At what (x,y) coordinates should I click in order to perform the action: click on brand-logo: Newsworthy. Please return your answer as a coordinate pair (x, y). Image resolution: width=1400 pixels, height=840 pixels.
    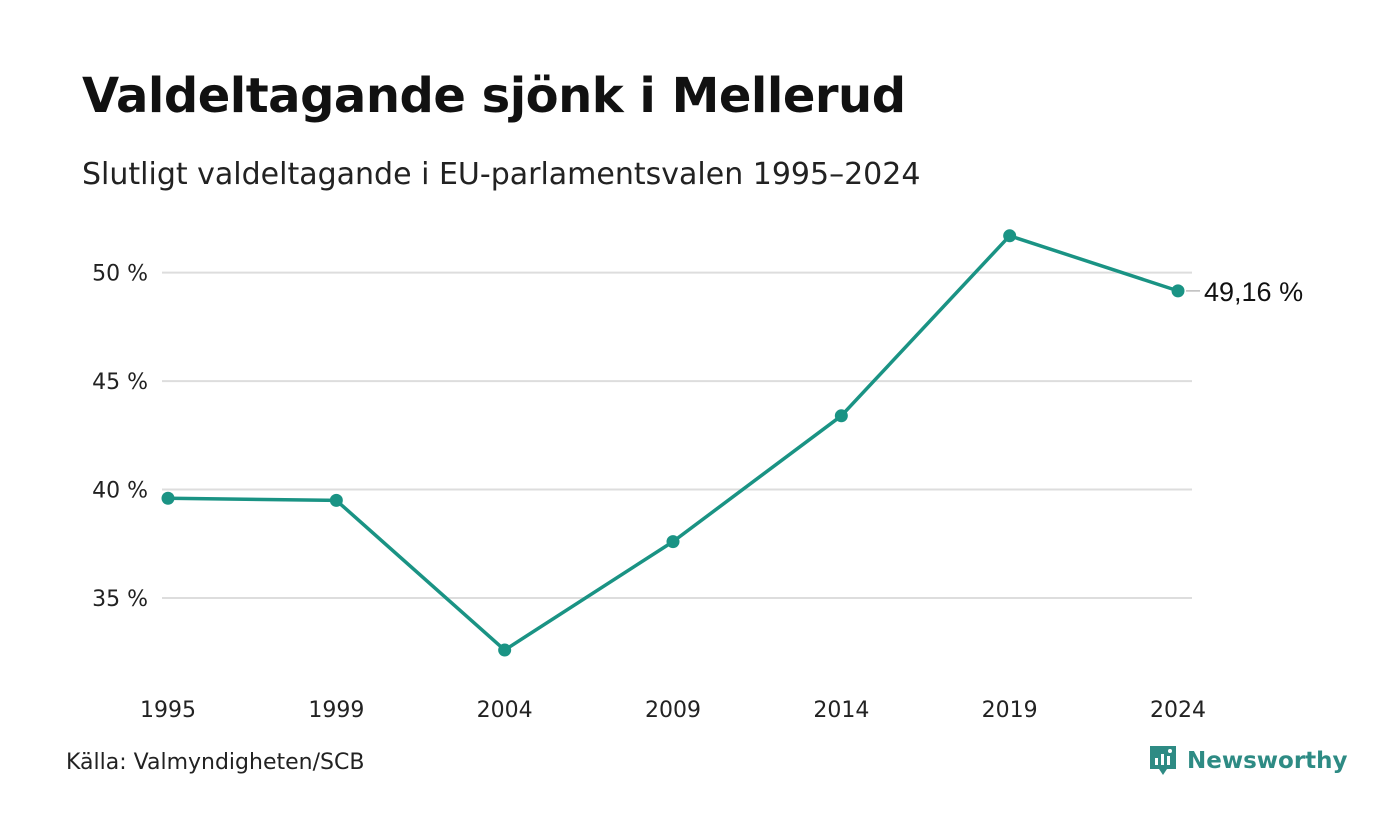
    Looking at the image, I should click on (1248, 761).